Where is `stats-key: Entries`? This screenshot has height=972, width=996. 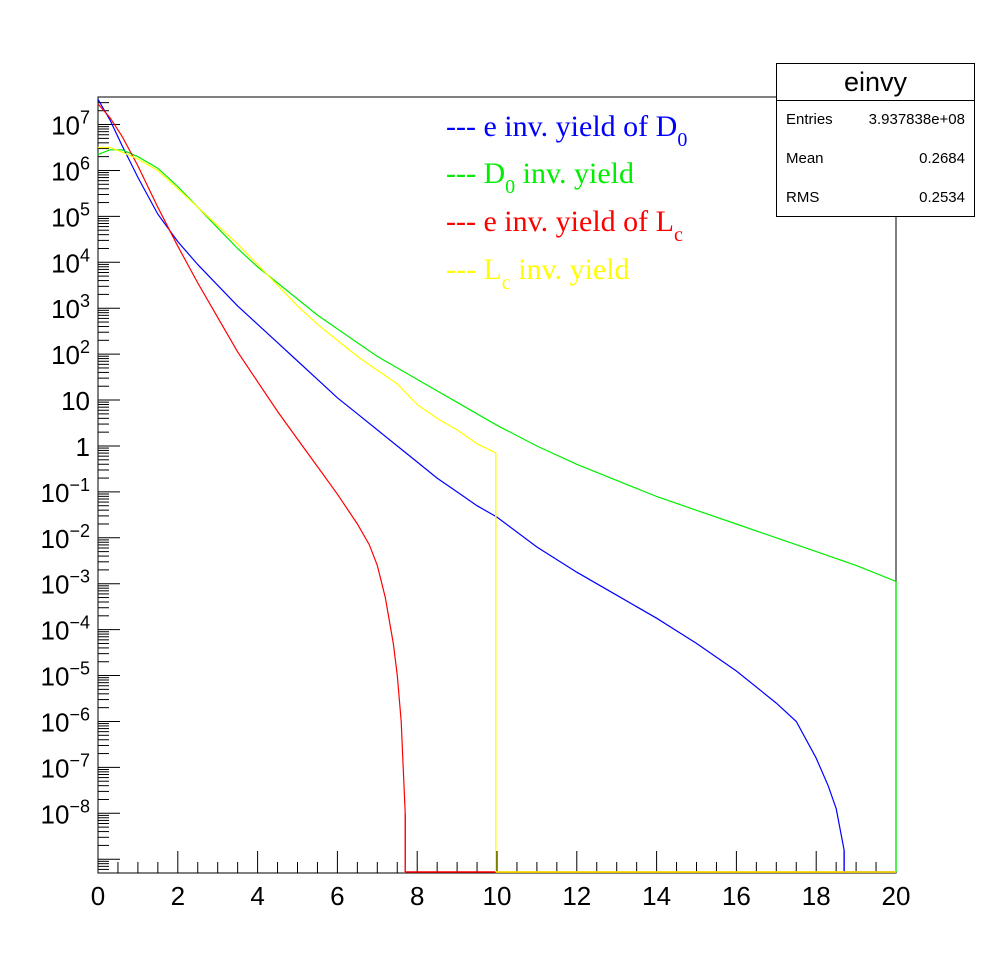 stats-key: Entries is located at coordinates (809, 119).